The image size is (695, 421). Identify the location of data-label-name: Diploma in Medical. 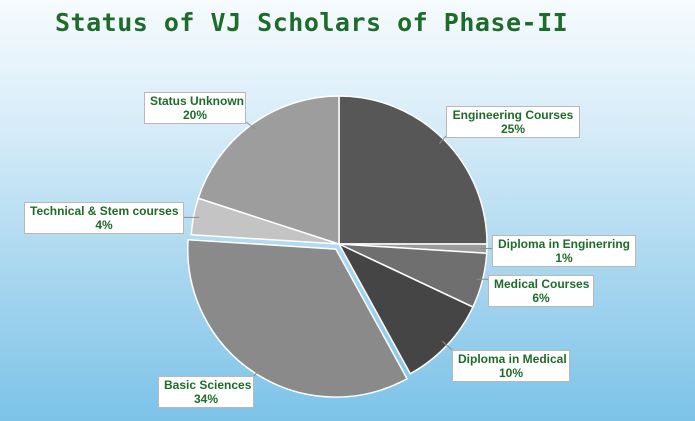
(512, 359).